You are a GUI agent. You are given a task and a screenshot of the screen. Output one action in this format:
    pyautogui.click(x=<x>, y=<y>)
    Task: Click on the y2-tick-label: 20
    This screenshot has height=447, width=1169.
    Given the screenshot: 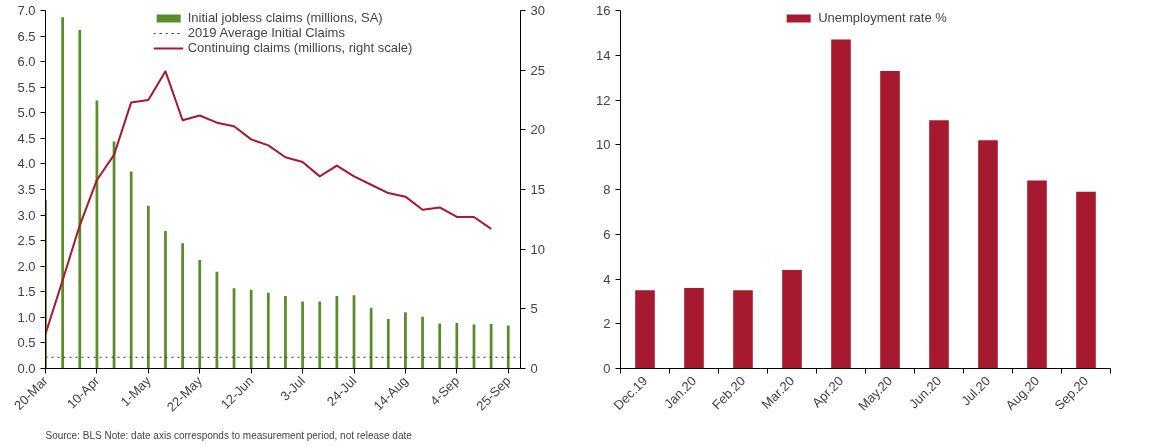 What is the action you would take?
    pyautogui.click(x=537, y=130)
    